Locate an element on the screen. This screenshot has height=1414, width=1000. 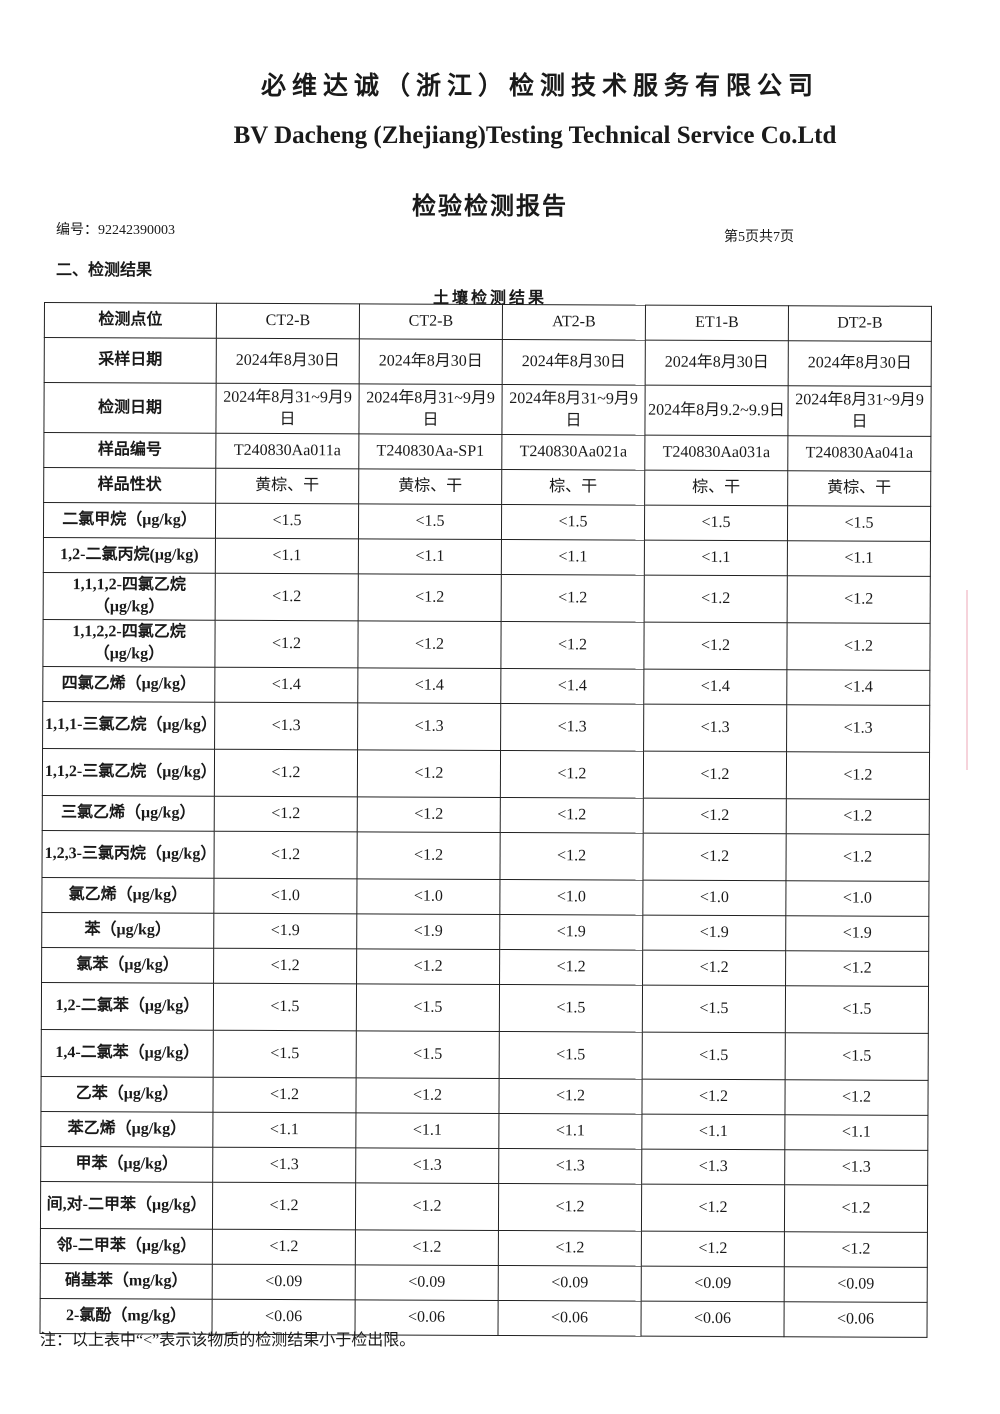
table-header-row: 样品性状 黄棕、干 黄棕、干 棕、干 棕、干 黄棕、干 is located at coordinates (487, 487).